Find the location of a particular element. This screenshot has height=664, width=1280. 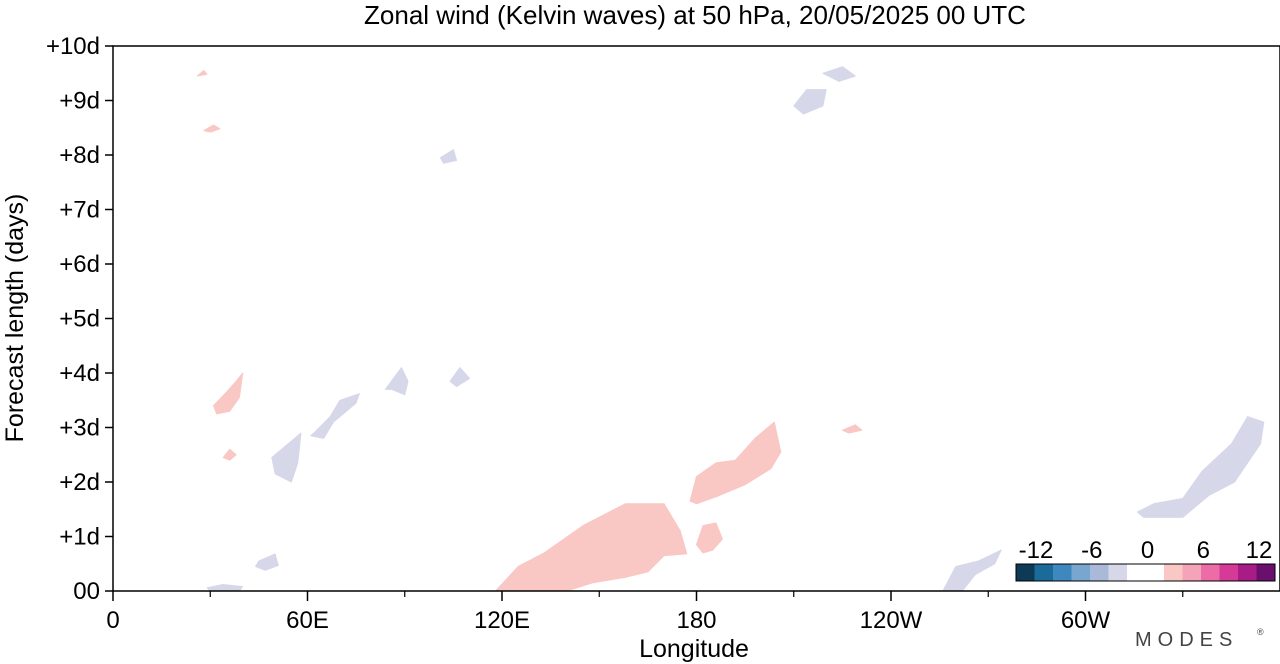

colorbar-frame is located at coordinates (1145, 572).